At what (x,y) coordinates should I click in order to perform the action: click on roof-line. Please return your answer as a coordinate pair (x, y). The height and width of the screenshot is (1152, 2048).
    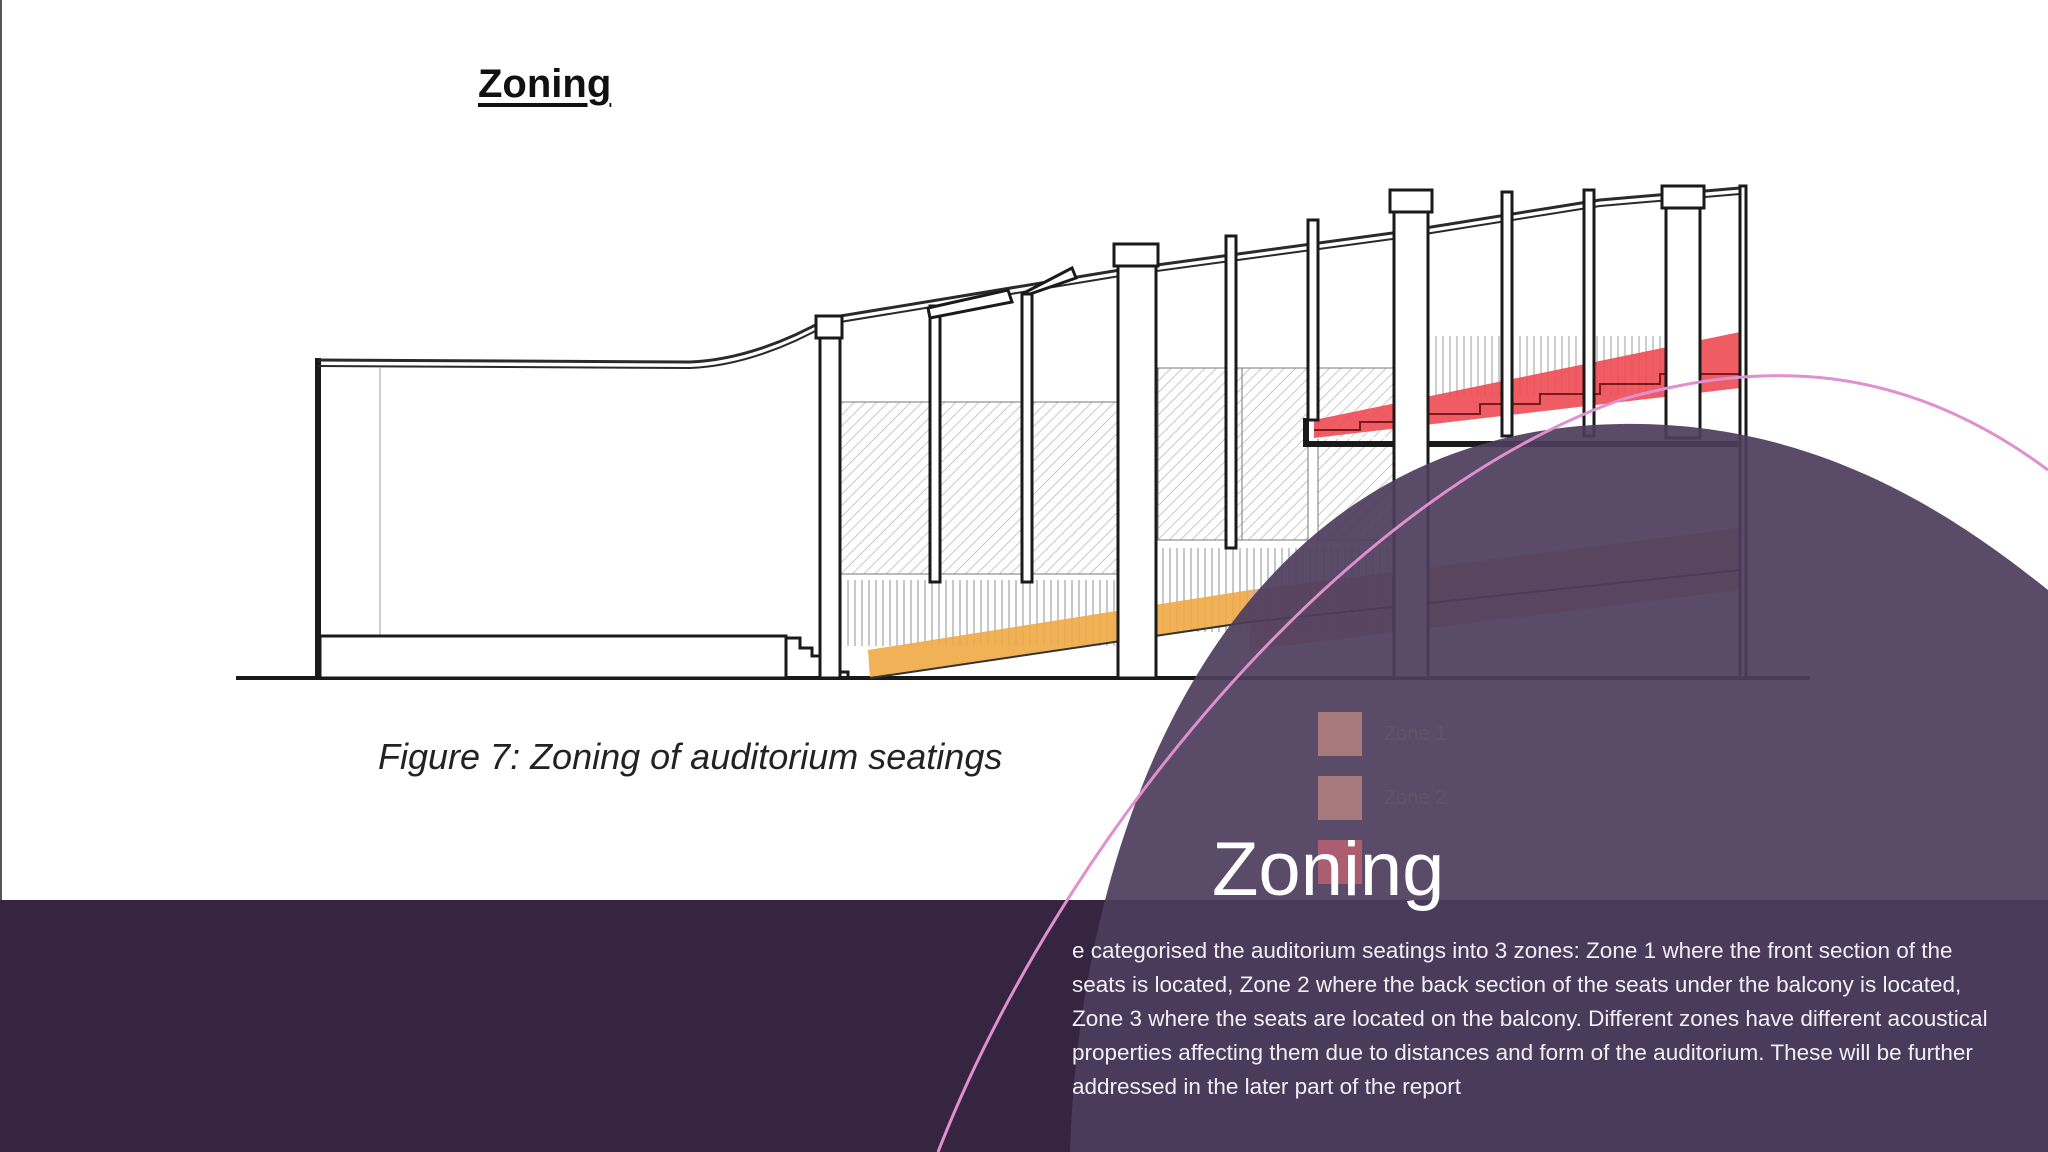
    Looking at the image, I should click on (1029, 275).